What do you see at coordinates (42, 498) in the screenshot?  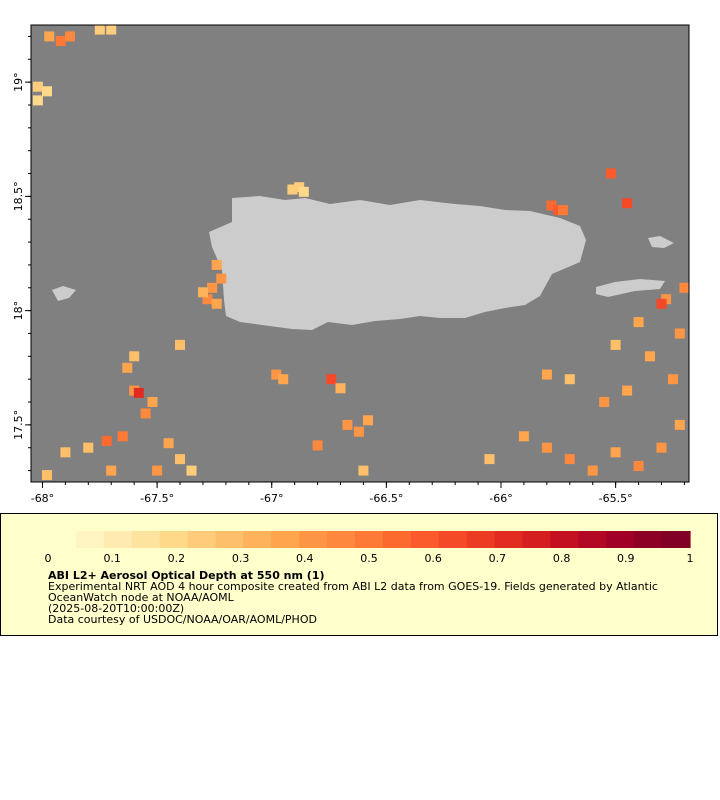 I see `lon-tick-label: -68°` at bounding box center [42, 498].